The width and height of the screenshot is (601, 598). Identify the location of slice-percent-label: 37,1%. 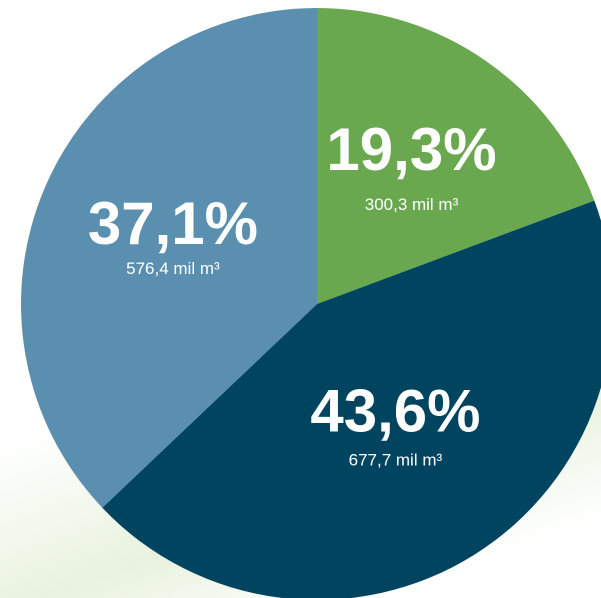
(173, 223).